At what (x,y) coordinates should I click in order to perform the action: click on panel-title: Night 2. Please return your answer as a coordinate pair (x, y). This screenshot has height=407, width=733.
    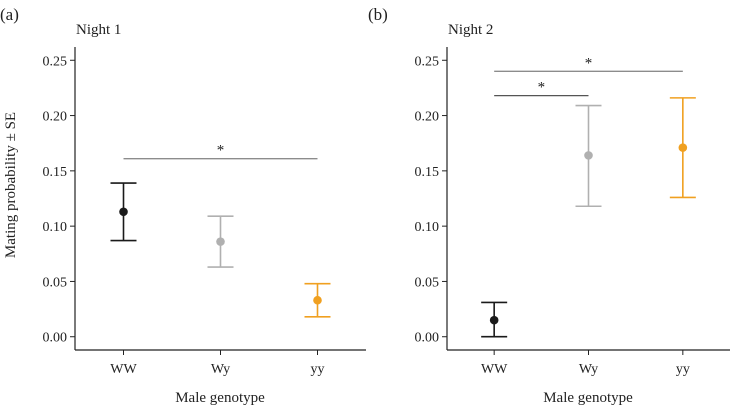
    Looking at the image, I should click on (470, 30).